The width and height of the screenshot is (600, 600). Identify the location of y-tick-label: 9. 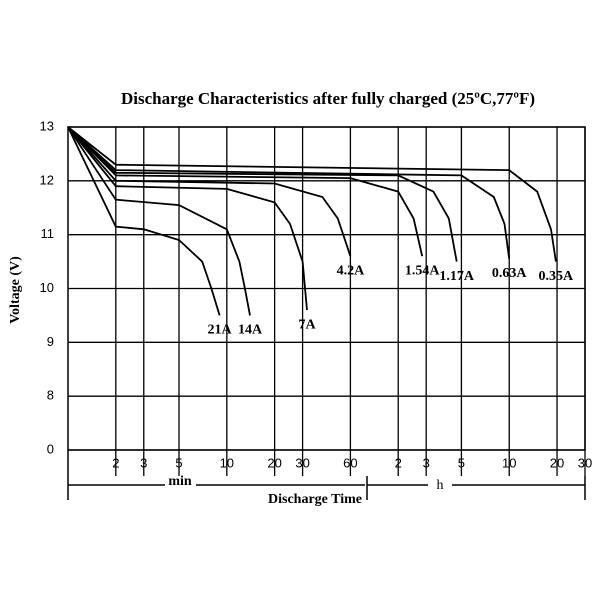
(50, 341).